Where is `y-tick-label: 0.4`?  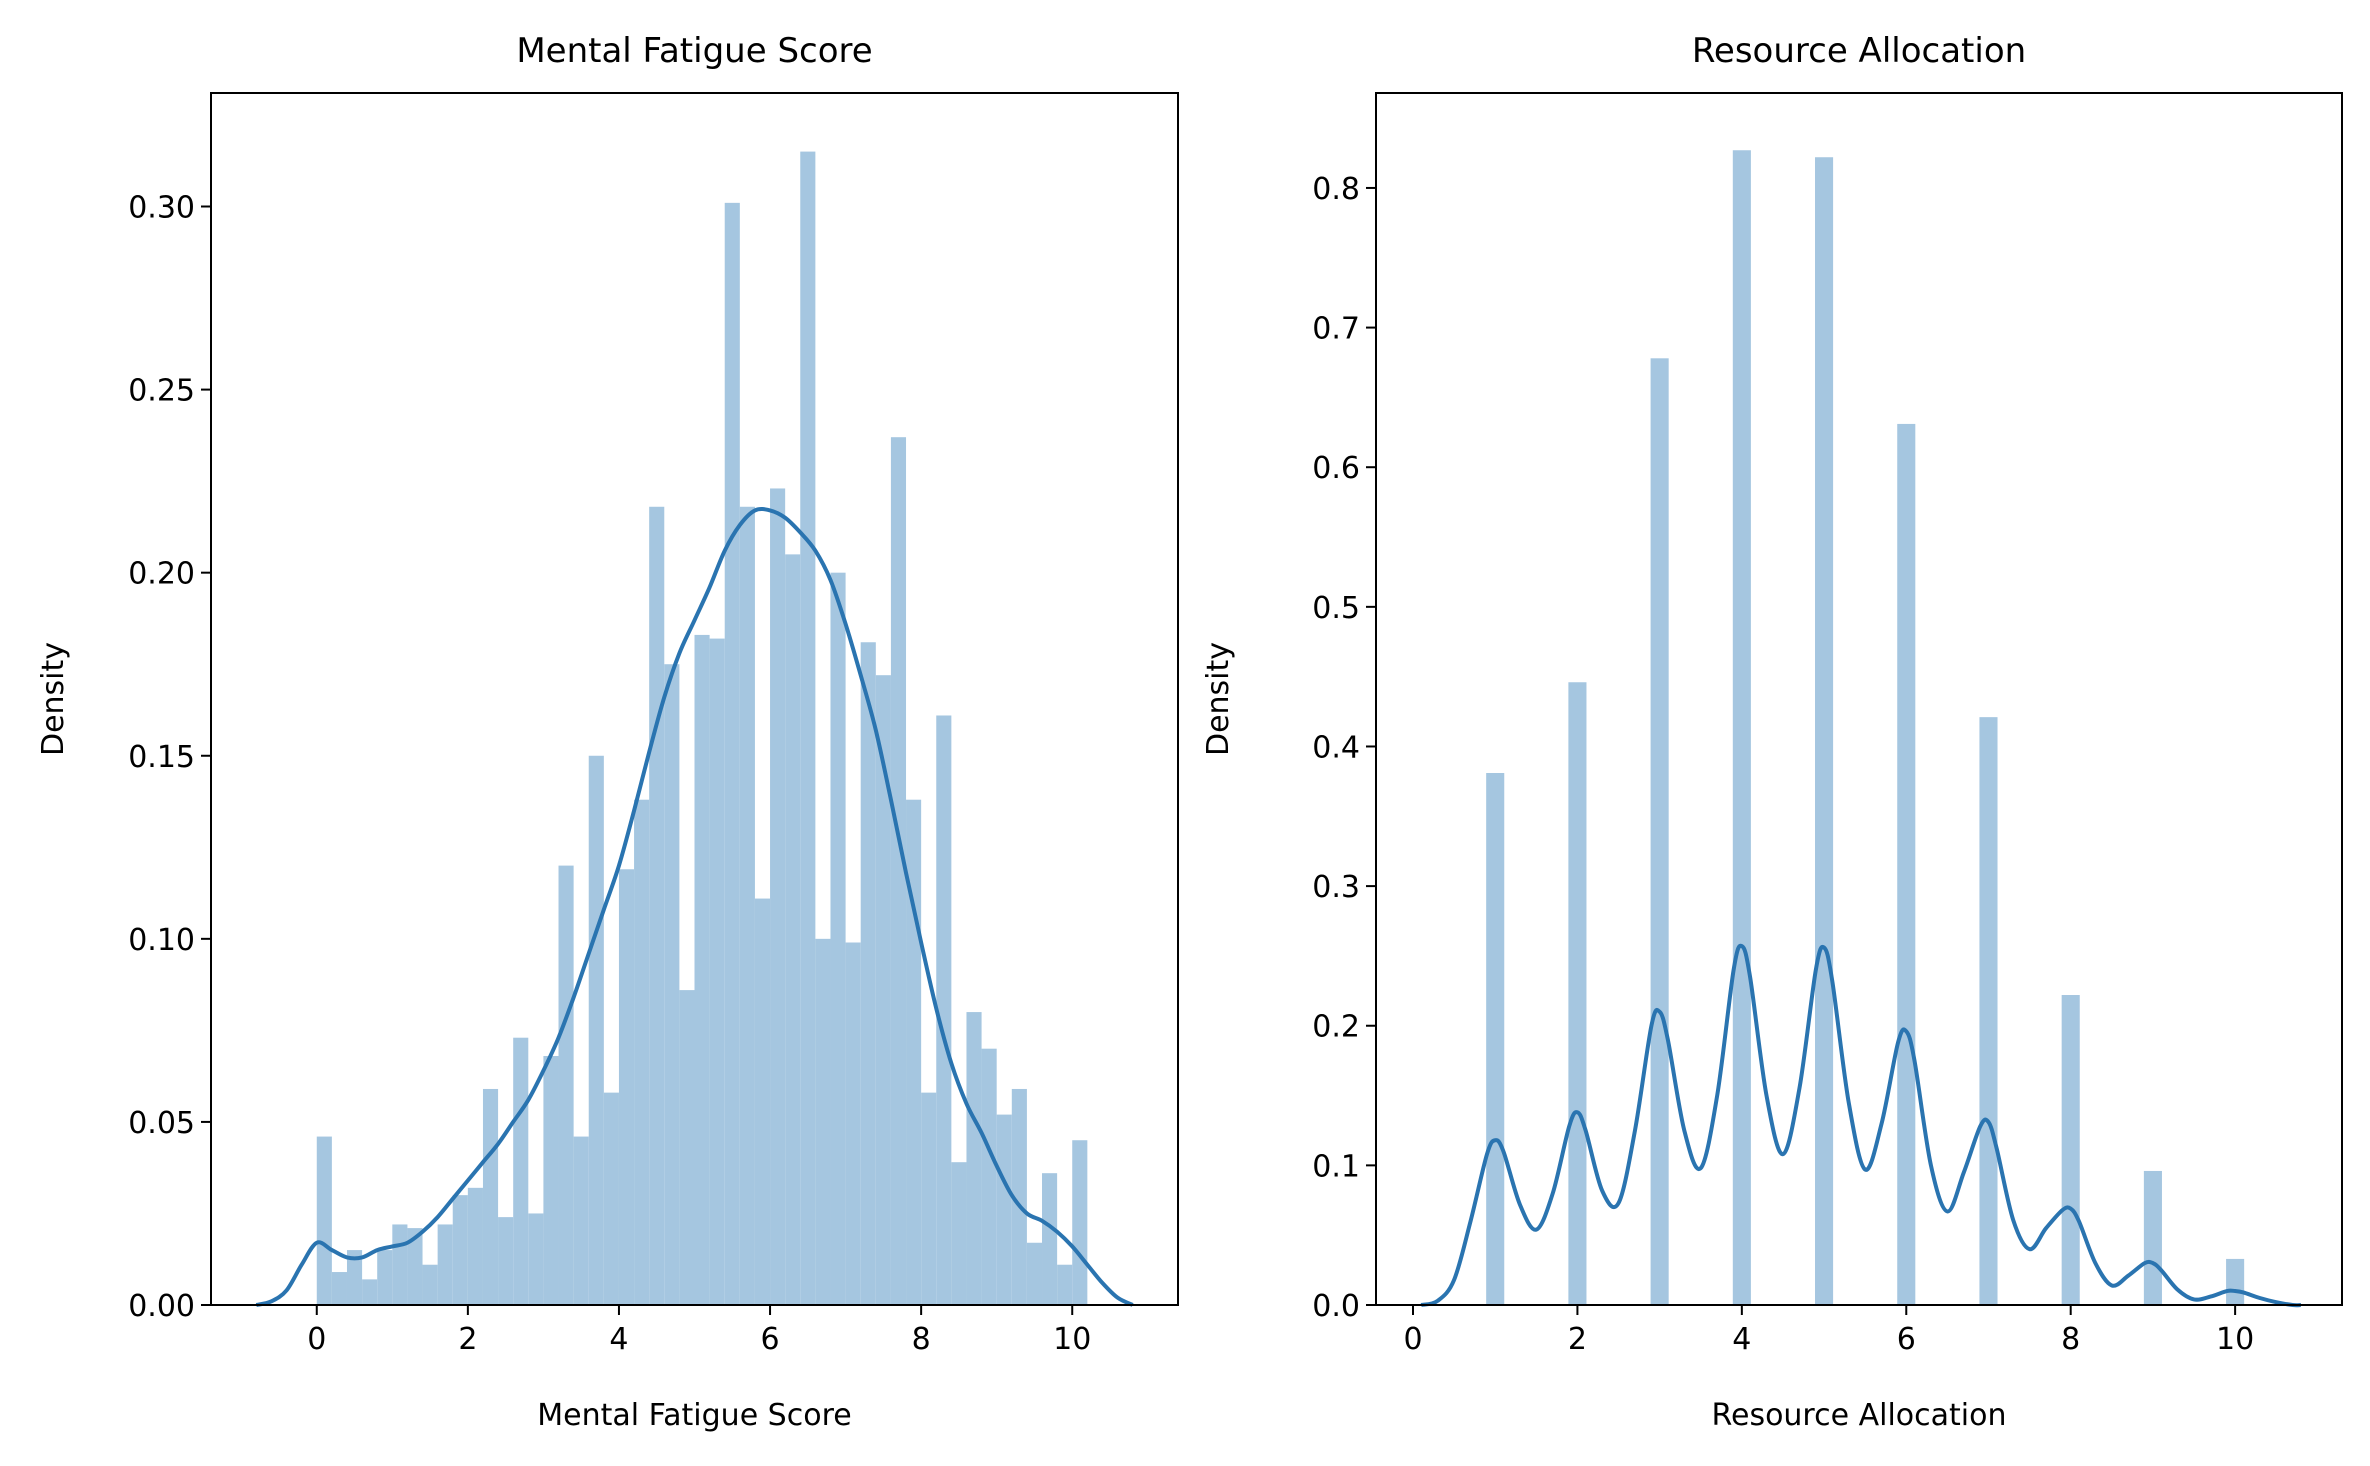 y-tick-label: 0.4 is located at coordinates (1336, 747).